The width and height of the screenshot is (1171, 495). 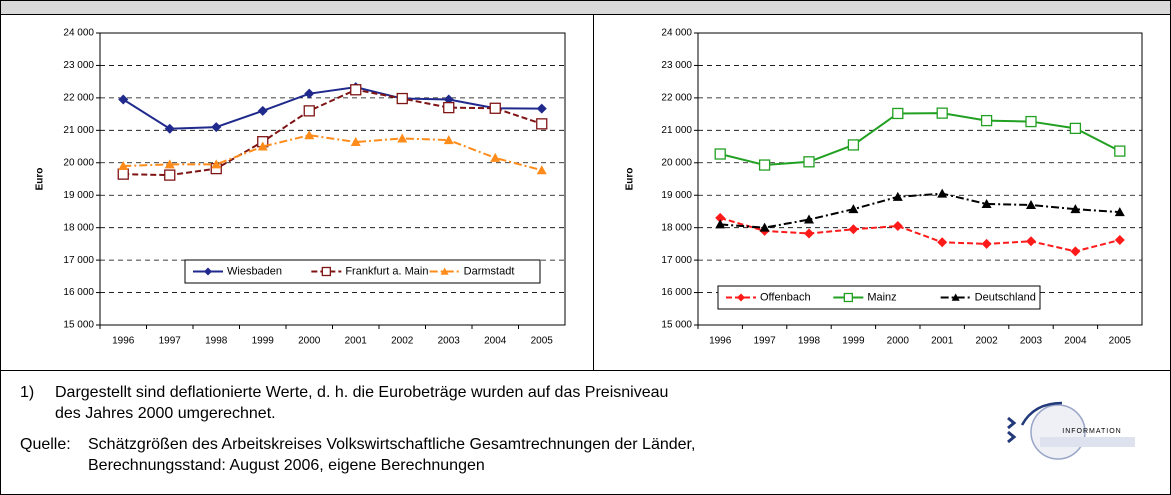 I want to click on y-tick-label: 18 000, so click(x=78, y=227).